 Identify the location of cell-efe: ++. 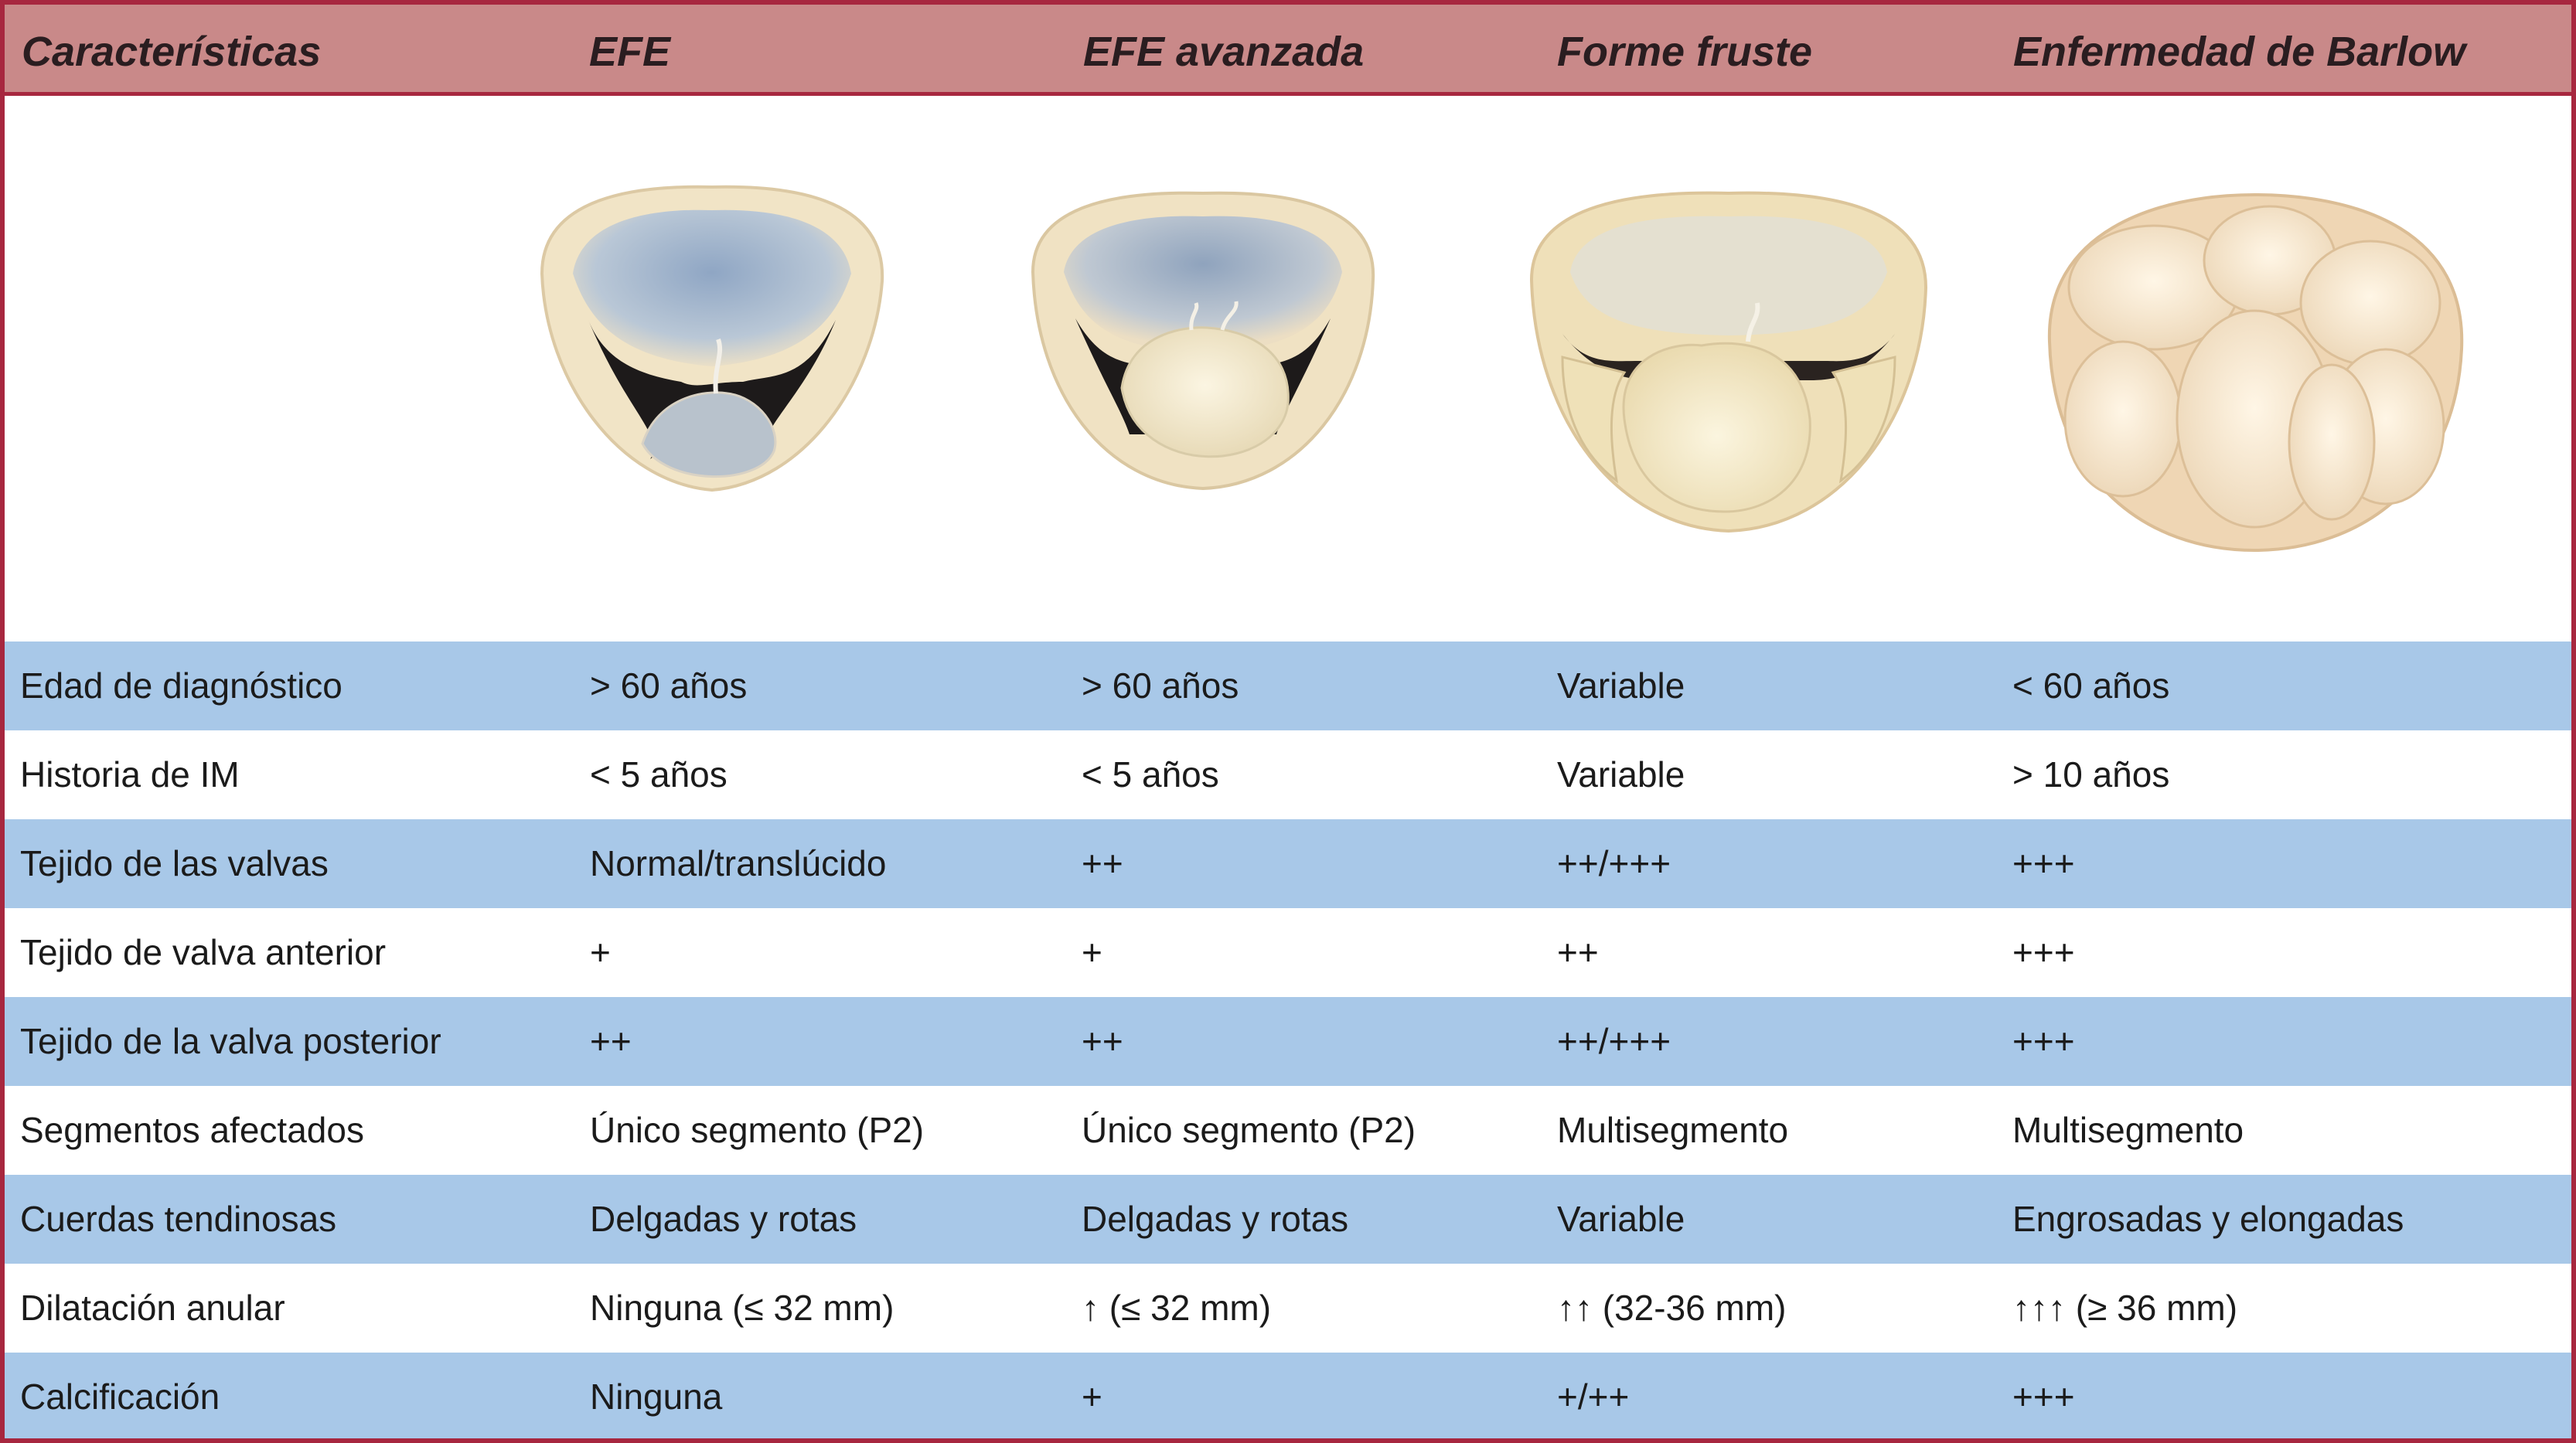
(611, 1041).